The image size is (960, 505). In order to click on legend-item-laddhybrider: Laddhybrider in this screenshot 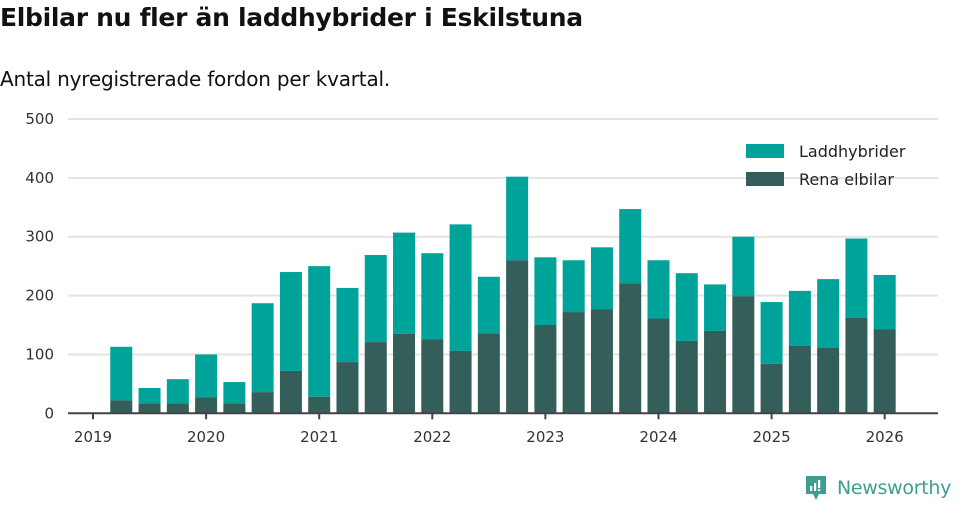, I will do `click(825, 151)`.